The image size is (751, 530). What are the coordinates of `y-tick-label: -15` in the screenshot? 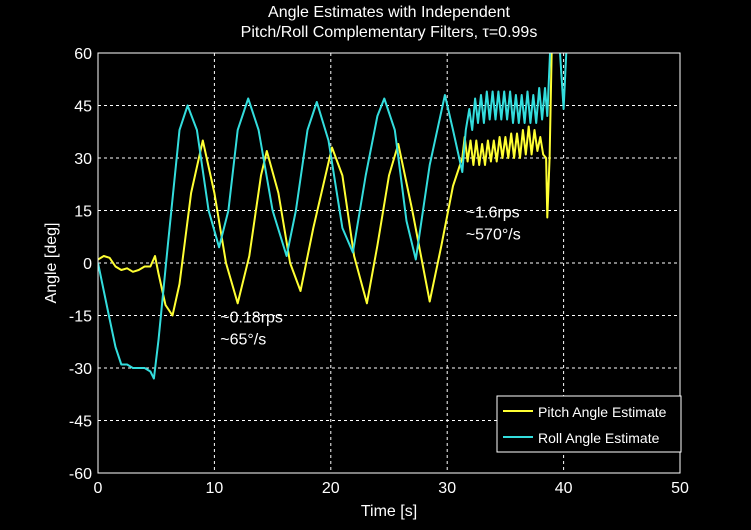 It's located at (80, 317).